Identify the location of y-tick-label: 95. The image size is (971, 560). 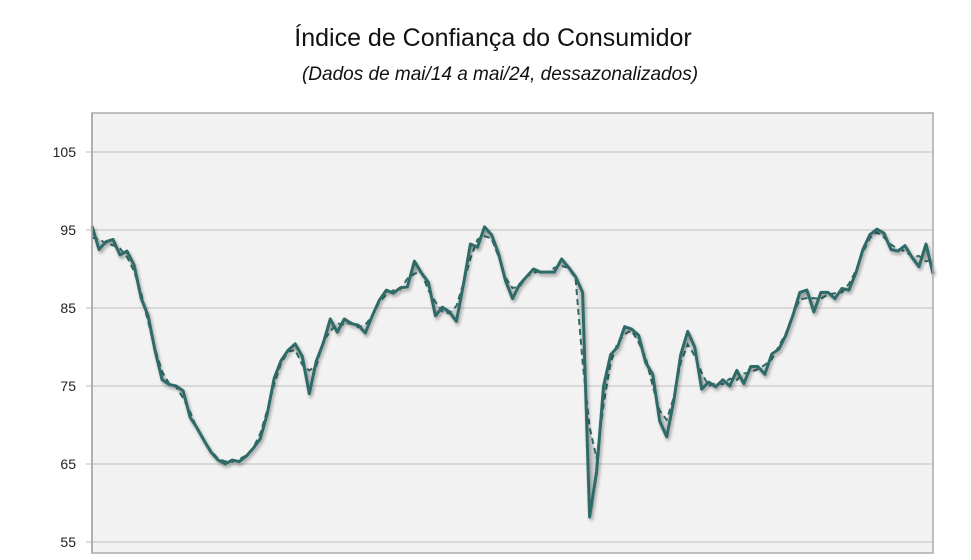
(68, 230).